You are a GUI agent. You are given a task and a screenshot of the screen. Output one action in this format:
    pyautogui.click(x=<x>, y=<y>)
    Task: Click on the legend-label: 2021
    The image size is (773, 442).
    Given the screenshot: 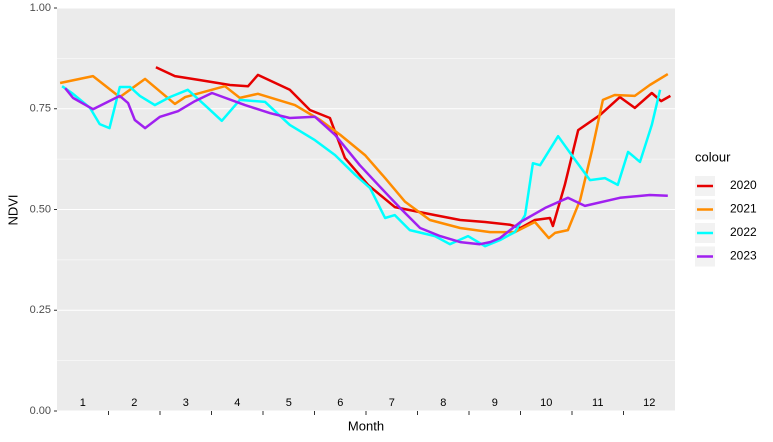 What is the action you would take?
    pyautogui.click(x=743, y=209)
    